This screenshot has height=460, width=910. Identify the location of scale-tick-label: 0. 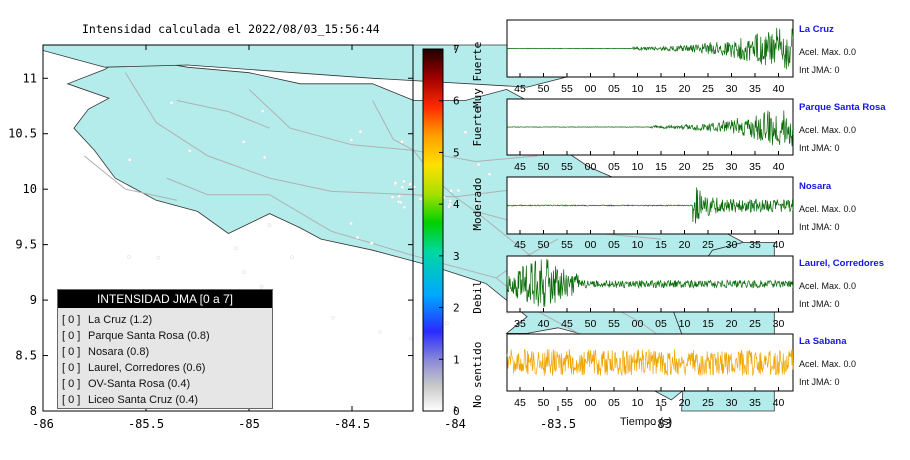
(456, 411).